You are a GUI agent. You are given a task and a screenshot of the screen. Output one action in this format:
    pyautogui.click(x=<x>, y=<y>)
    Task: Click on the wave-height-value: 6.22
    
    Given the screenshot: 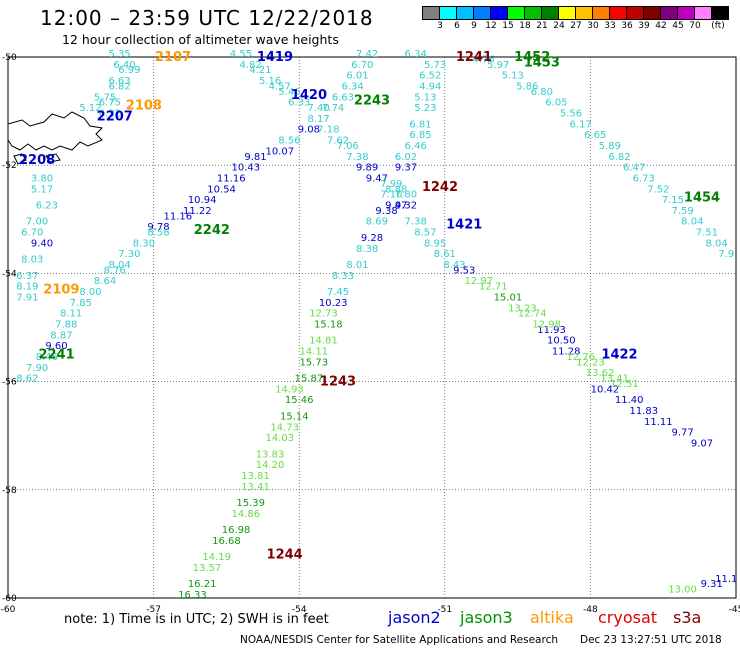 What is the action you would take?
    pyautogui.click(x=110, y=114)
    